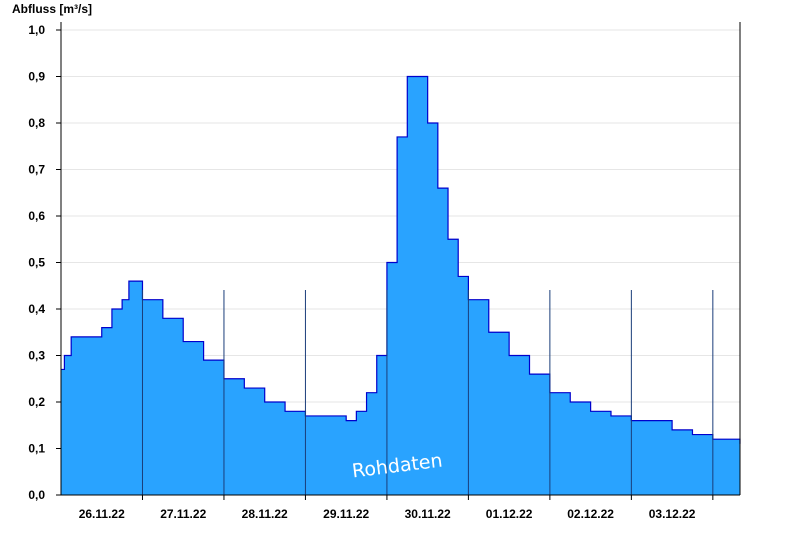 Image resolution: width=800 pixels, height=550 pixels. I want to click on y-tick-label: 0,6, so click(36, 216).